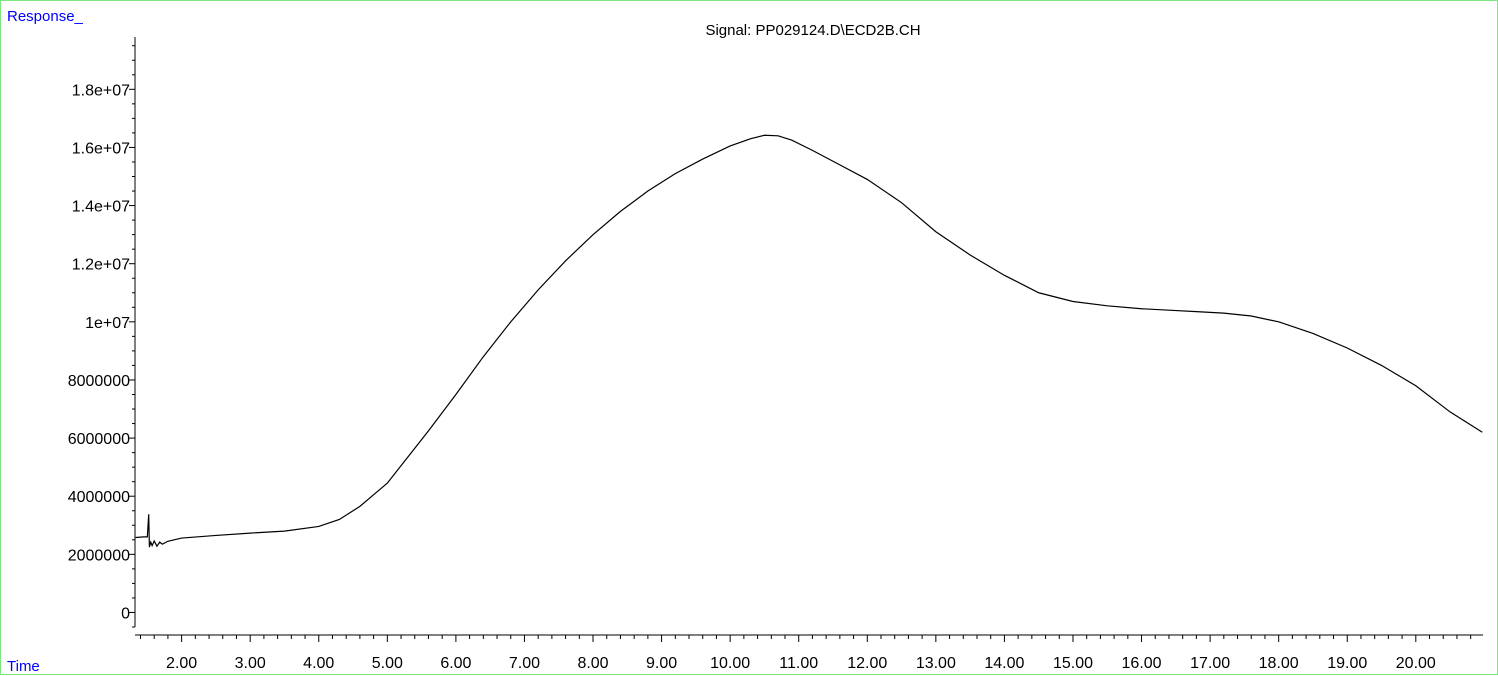 This screenshot has width=1498, height=676. What do you see at coordinates (730, 663) in the screenshot?
I see `x-tick-label: 10.00` at bounding box center [730, 663].